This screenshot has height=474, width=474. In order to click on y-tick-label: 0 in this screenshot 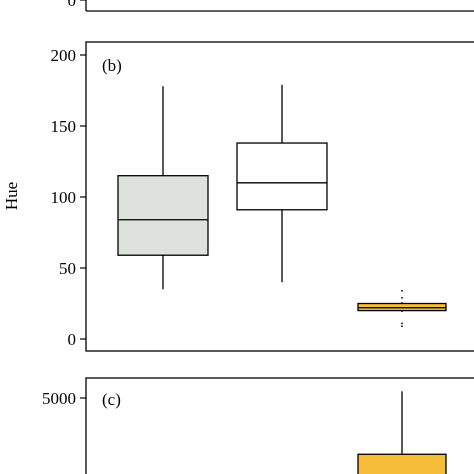, I will do `click(72, 339)`.